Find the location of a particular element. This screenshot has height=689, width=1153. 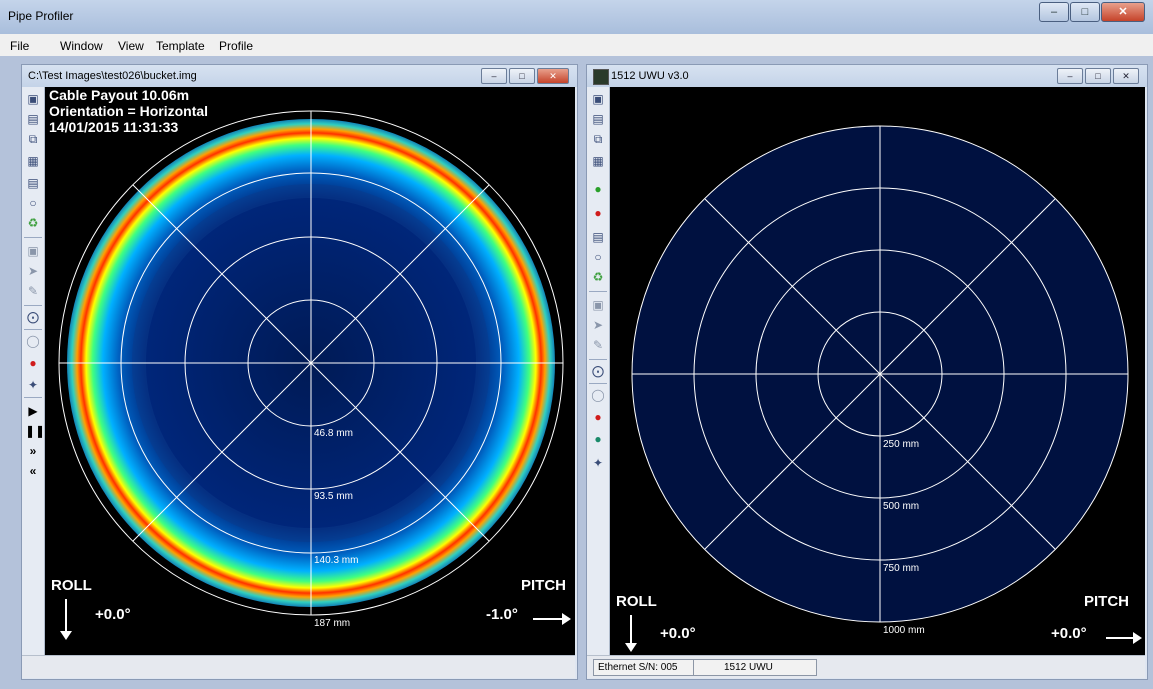

left-statusbar is located at coordinates (298, 666).